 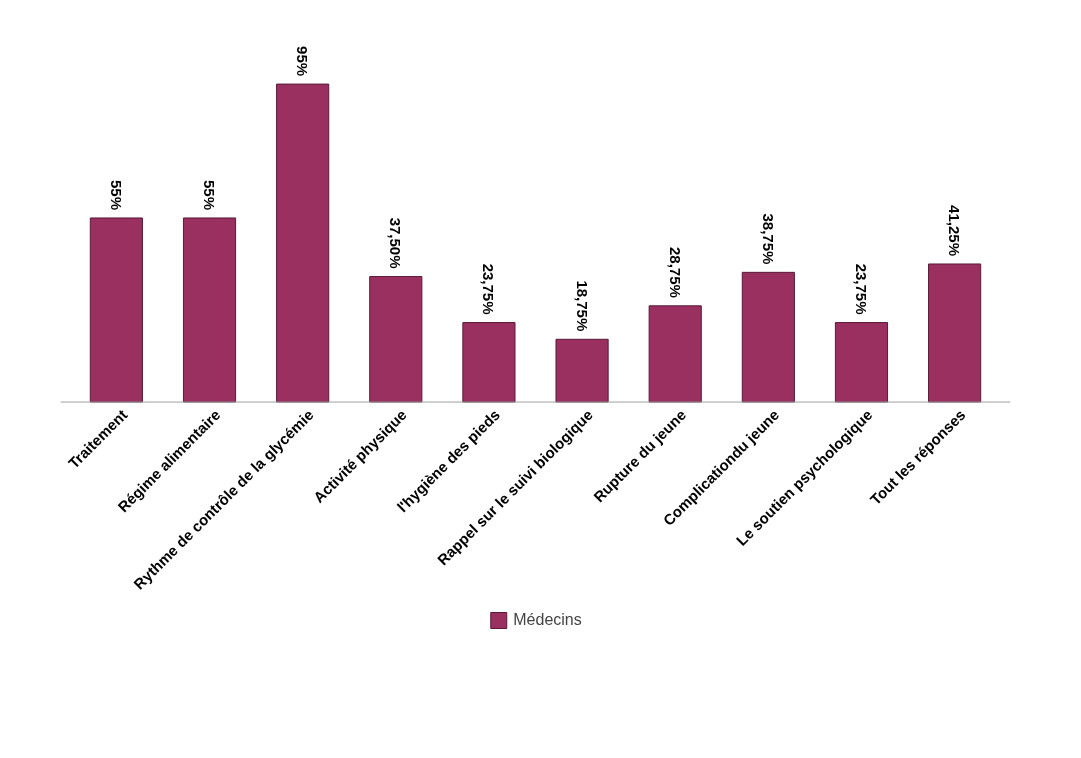 What do you see at coordinates (675, 272) in the screenshot?
I see `data-label: 28,75%` at bounding box center [675, 272].